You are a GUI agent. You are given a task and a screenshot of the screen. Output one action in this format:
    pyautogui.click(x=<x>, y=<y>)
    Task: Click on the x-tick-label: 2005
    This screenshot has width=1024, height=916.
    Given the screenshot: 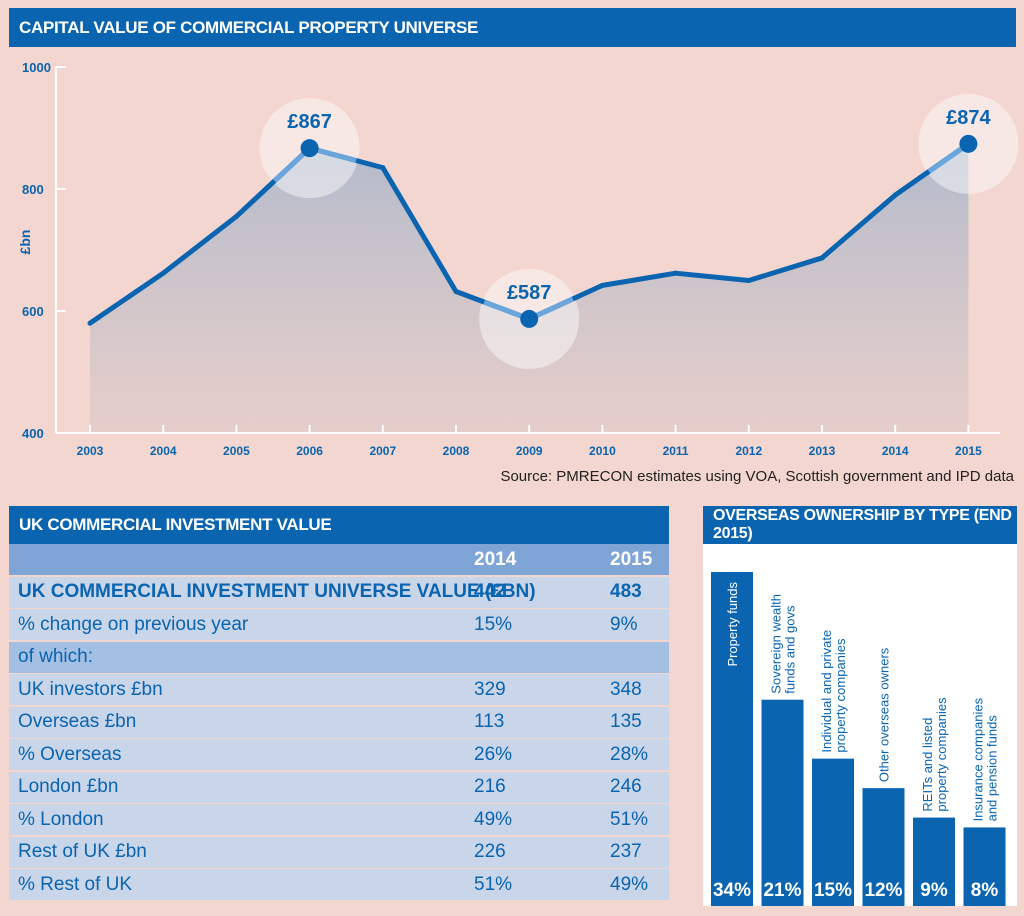 What is the action you would take?
    pyautogui.click(x=236, y=451)
    